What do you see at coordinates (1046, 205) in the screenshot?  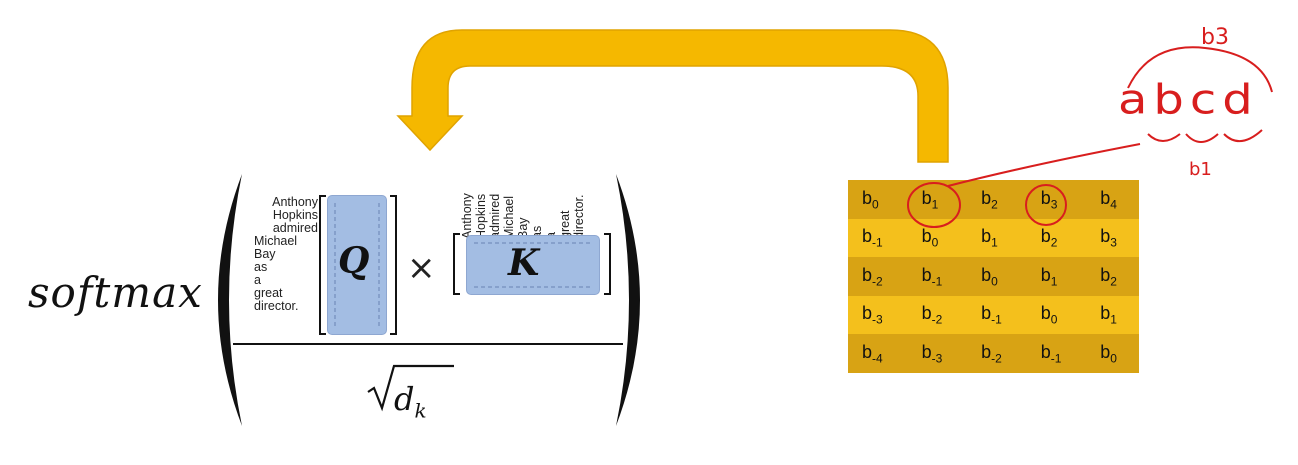 I see `circle-b3` at bounding box center [1046, 205].